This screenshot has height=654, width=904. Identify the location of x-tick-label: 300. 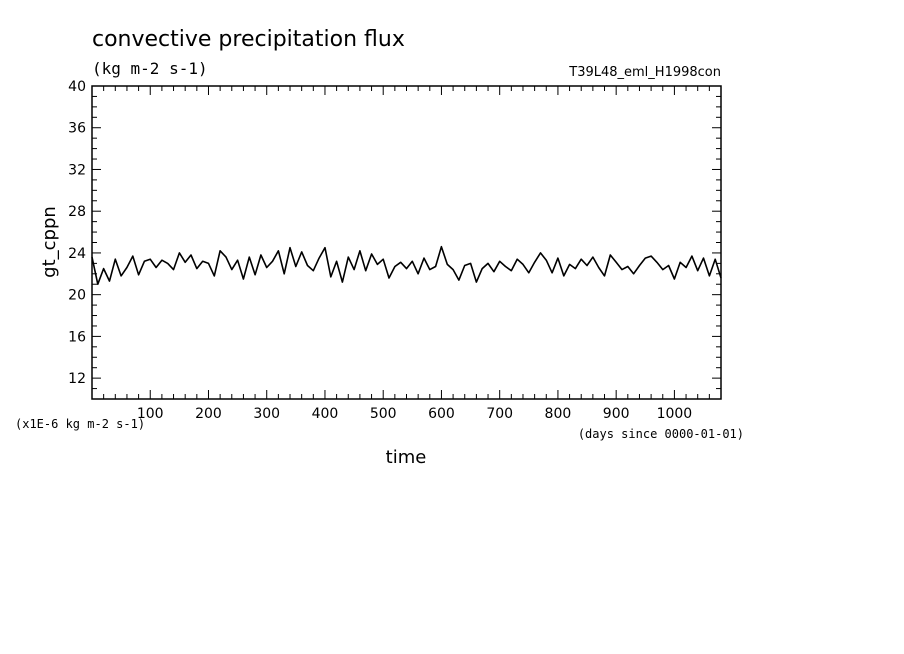
(266, 414).